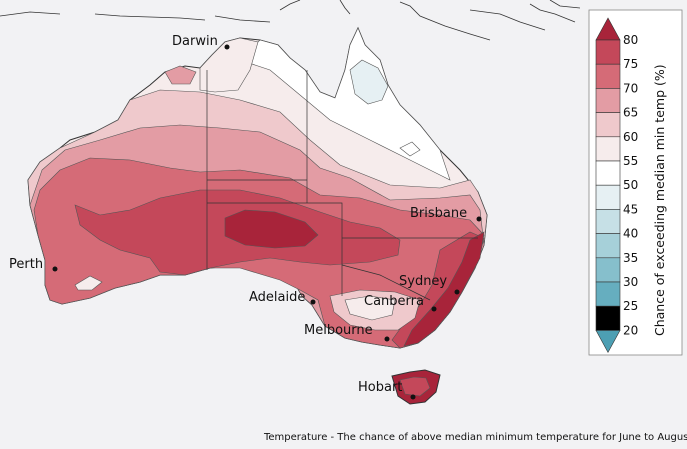 The width and height of the screenshot is (687, 449). What do you see at coordinates (88, 283) in the screenshot?
I see `zone-wa-south` at bounding box center [88, 283].